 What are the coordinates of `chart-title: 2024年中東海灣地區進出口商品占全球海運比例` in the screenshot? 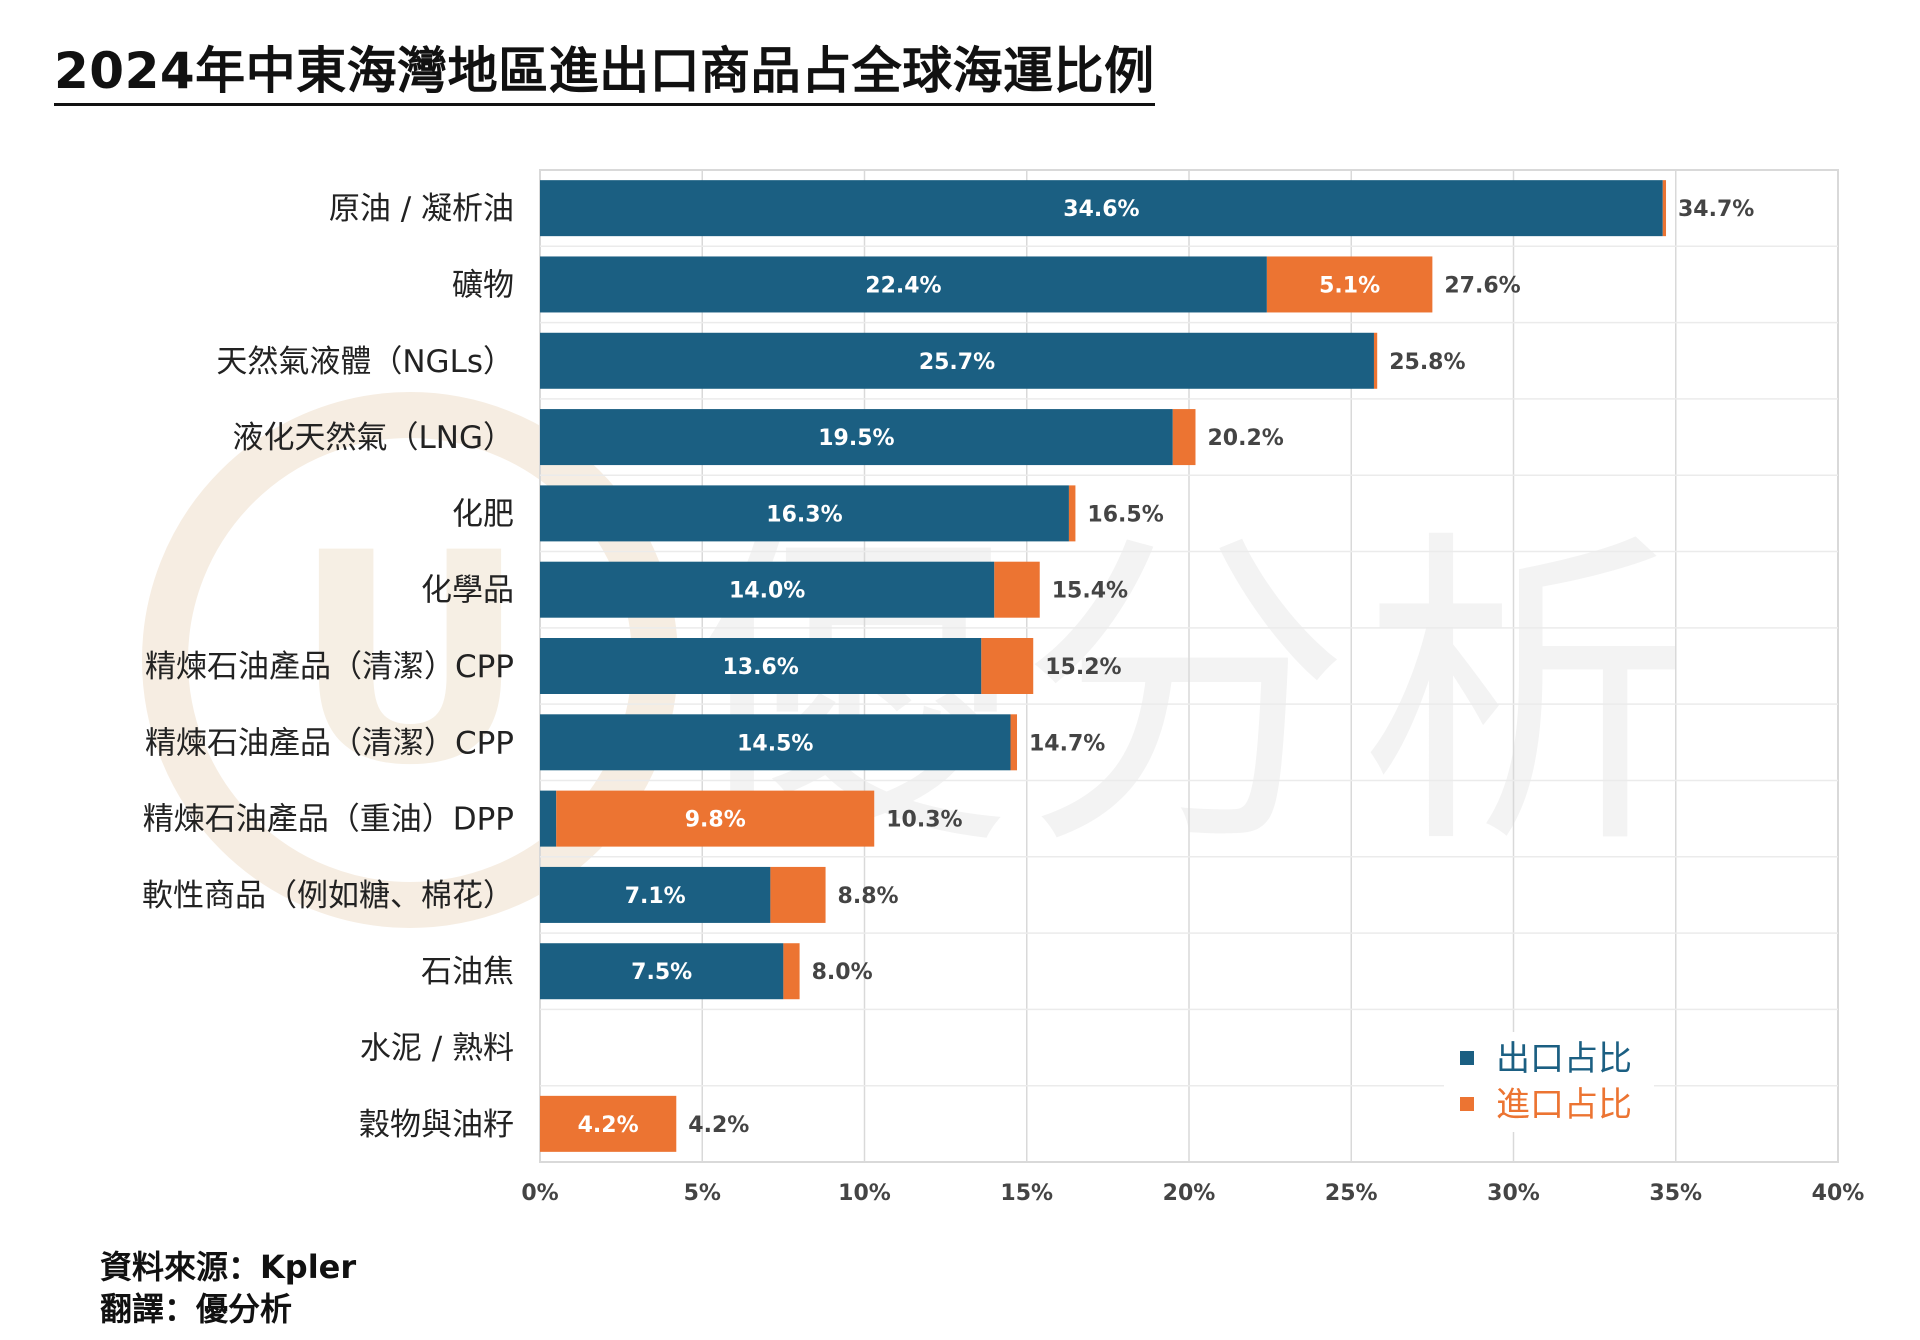 It's located at (604, 75).